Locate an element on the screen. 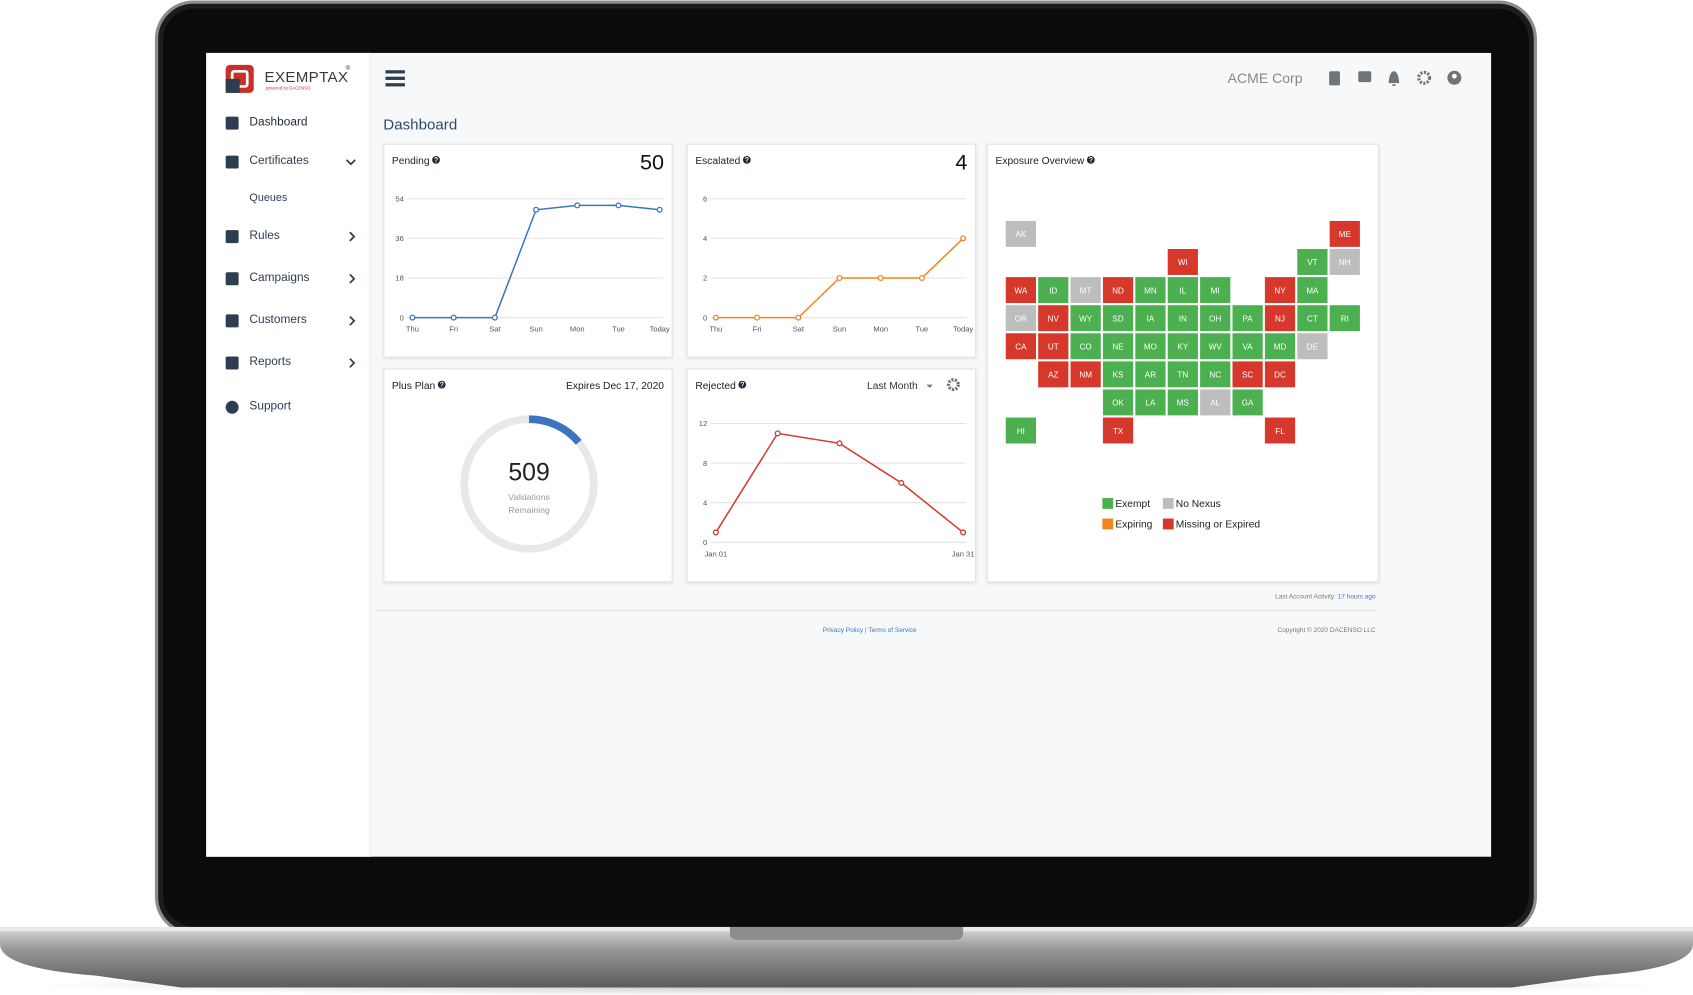  state-label: AR is located at coordinates (1150, 375).